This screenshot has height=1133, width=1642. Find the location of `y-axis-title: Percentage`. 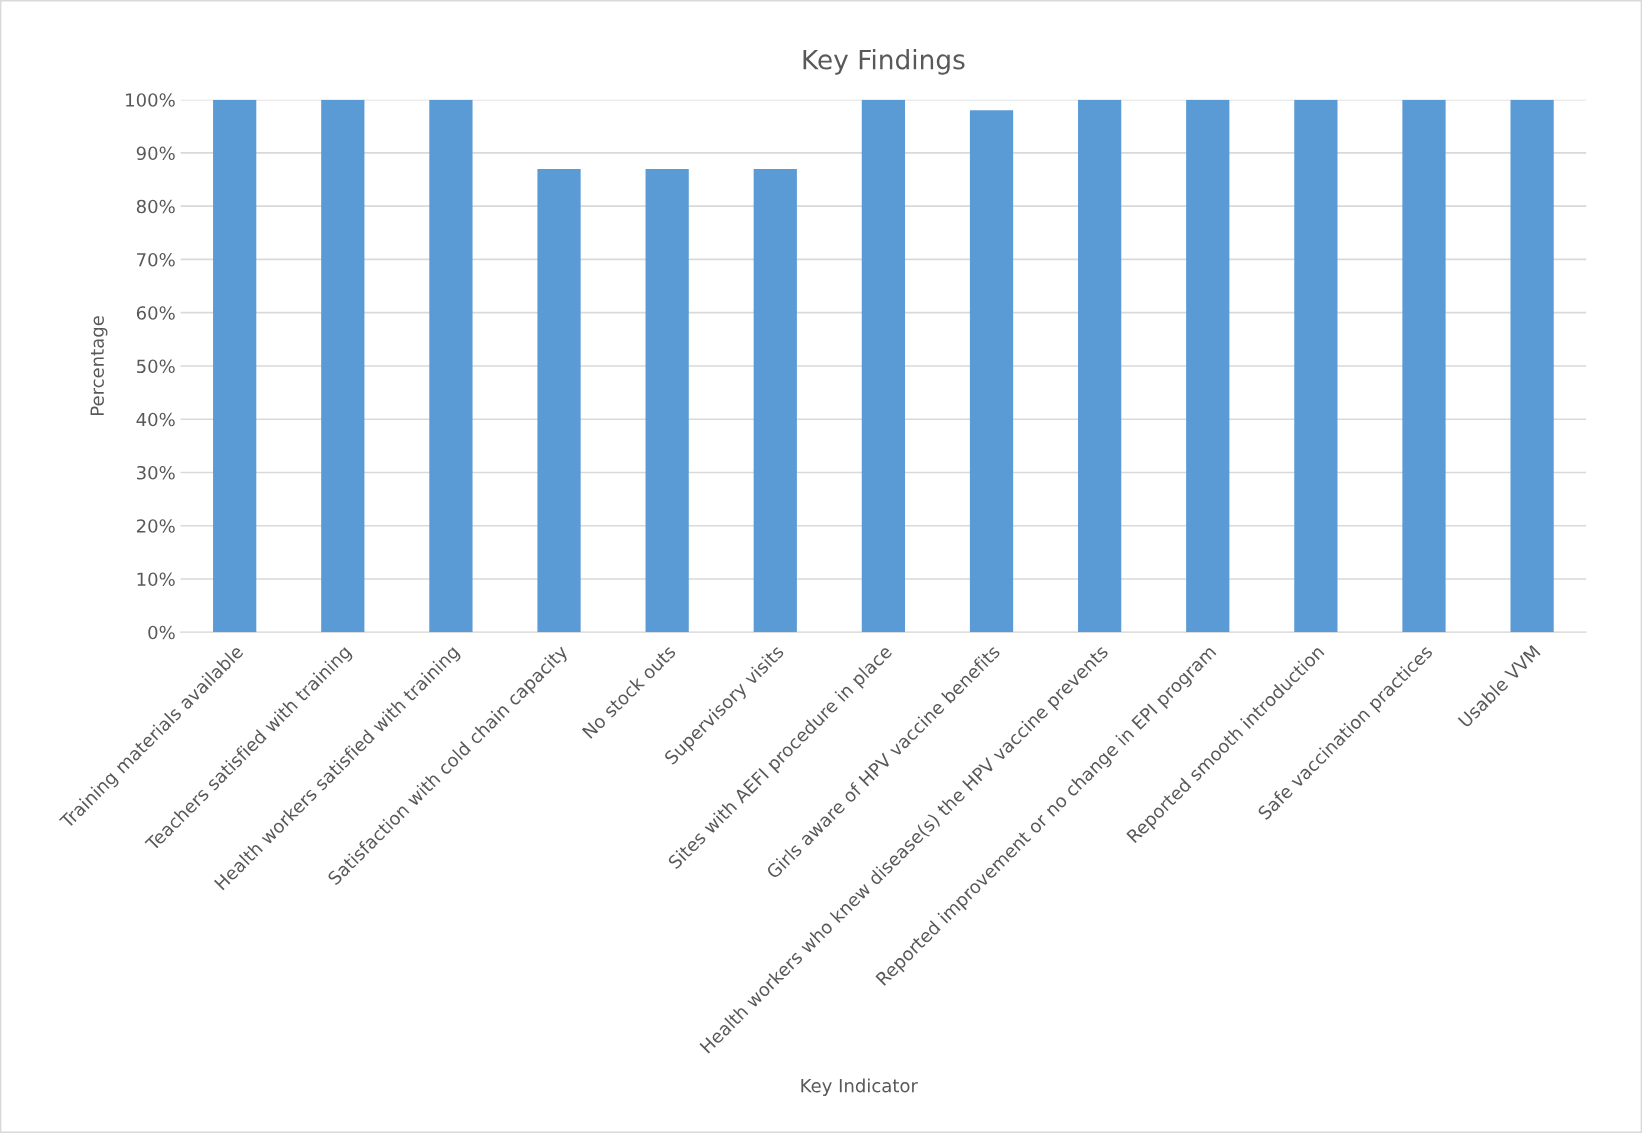

y-axis-title: Percentage is located at coordinates (99, 365).